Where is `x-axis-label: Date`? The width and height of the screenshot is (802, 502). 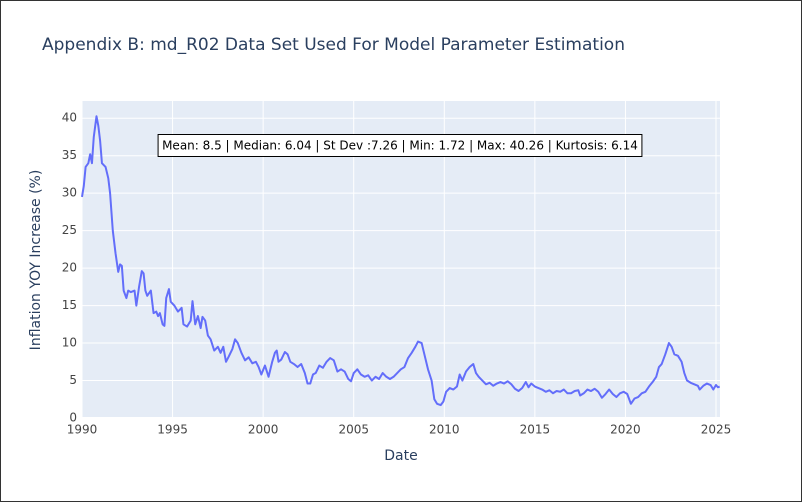
x-axis-label: Date is located at coordinates (400, 456).